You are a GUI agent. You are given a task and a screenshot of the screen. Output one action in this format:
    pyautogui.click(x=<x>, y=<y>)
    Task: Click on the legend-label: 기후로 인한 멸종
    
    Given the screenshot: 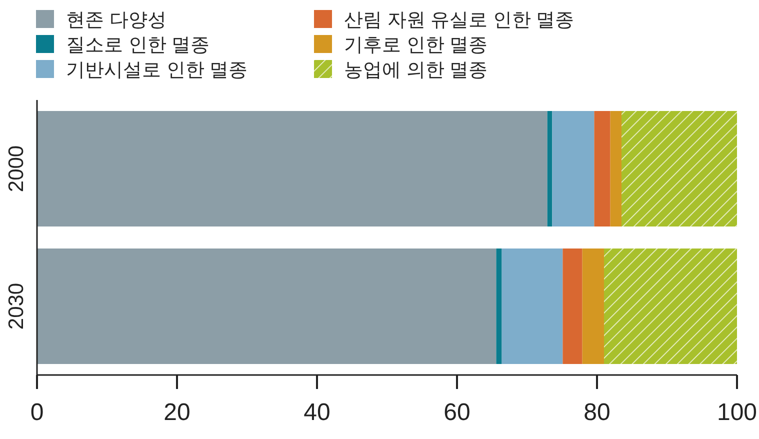 What is the action you would take?
    pyautogui.click(x=416, y=45)
    